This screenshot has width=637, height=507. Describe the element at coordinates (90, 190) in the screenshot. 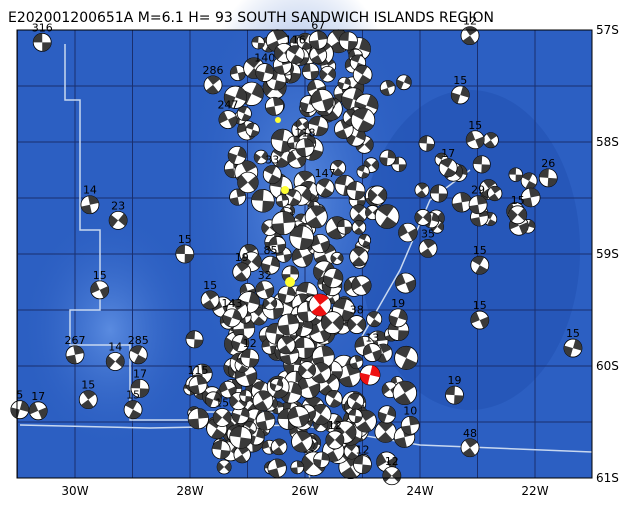

I see `event-label: 14` at that location.